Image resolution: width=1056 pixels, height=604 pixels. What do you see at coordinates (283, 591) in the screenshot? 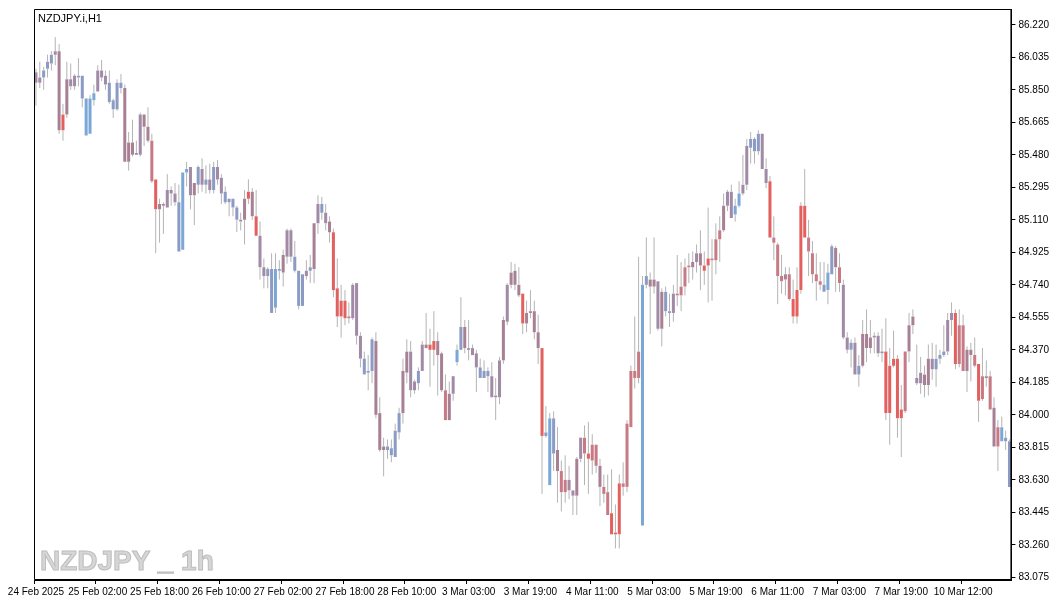
I see `x-tick-label: 27 Feb 02:00` at bounding box center [283, 591].